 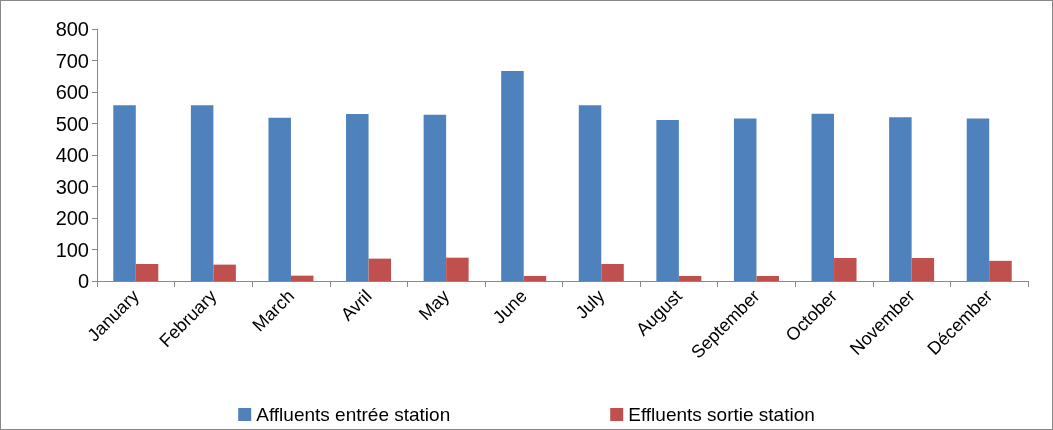 What do you see at coordinates (72, 218) in the screenshot?
I see `y-tick-label: 200` at bounding box center [72, 218].